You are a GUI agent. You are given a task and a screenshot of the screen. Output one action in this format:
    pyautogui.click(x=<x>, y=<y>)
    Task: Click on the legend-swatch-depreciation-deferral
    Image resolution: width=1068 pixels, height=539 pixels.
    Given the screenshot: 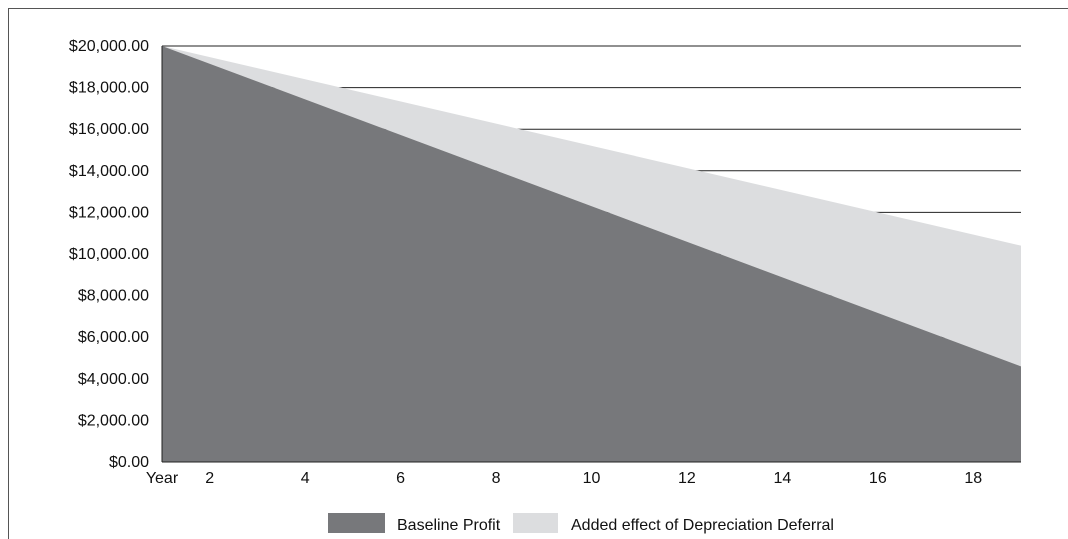 What is the action you would take?
    pyautogui.click(x=535, y=523)
    